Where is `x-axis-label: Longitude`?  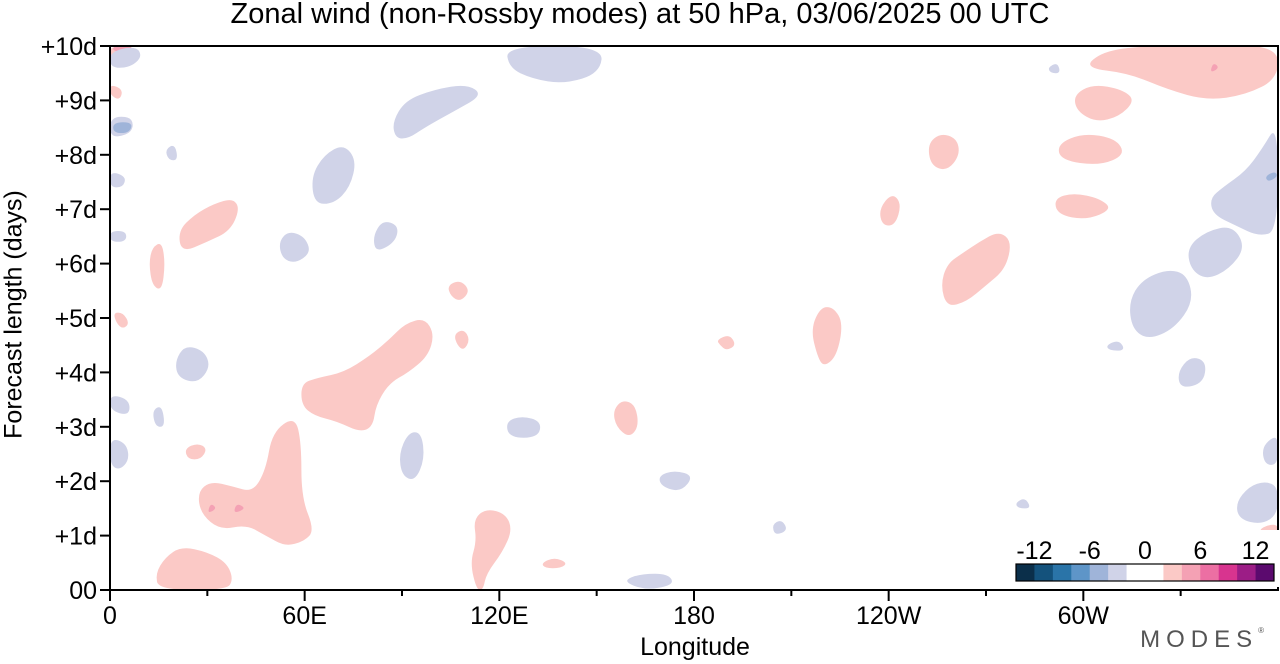
x-axis-label: Longitude is located at coordinates (695, 647).